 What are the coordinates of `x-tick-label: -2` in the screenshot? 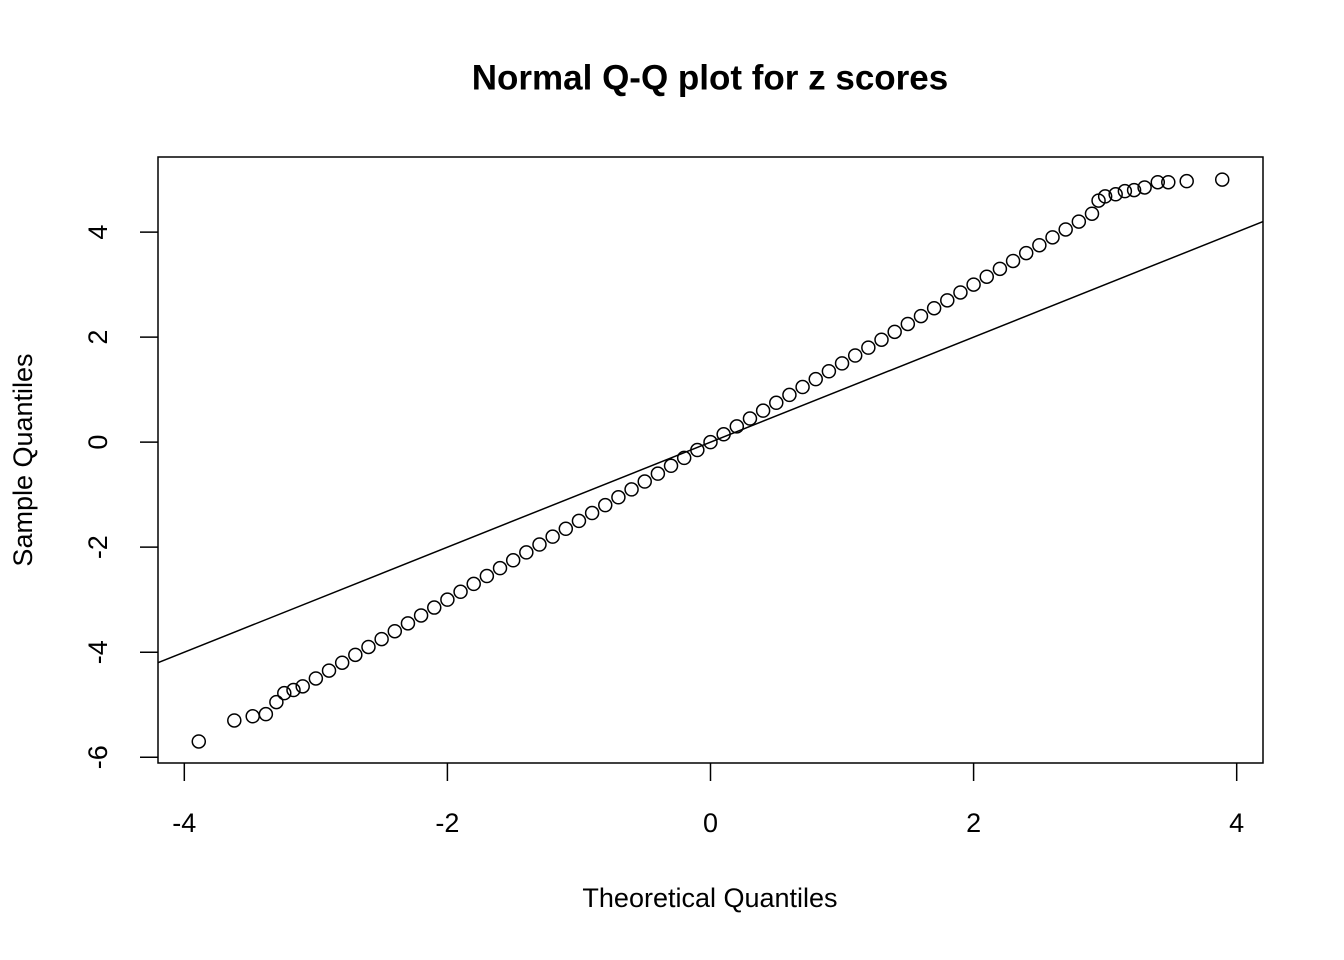 It's located at (447, 823).